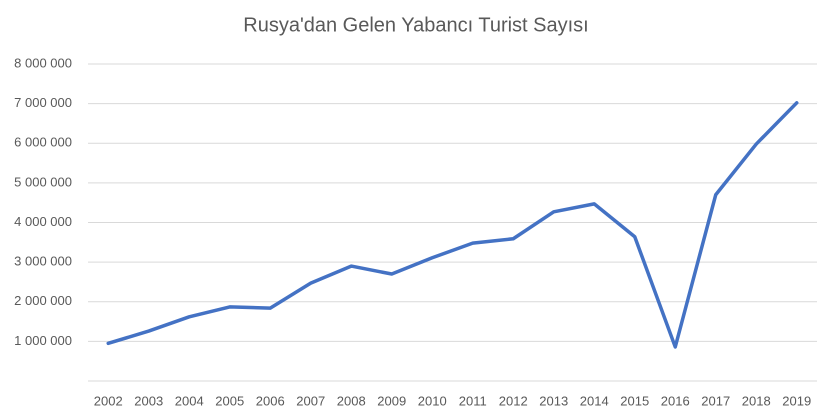 The height and width of the screenshot is (418, 833). Describe the element at coordinates (391, 400) in the screenshot. I see `x-tick-label: 2009` at that location.